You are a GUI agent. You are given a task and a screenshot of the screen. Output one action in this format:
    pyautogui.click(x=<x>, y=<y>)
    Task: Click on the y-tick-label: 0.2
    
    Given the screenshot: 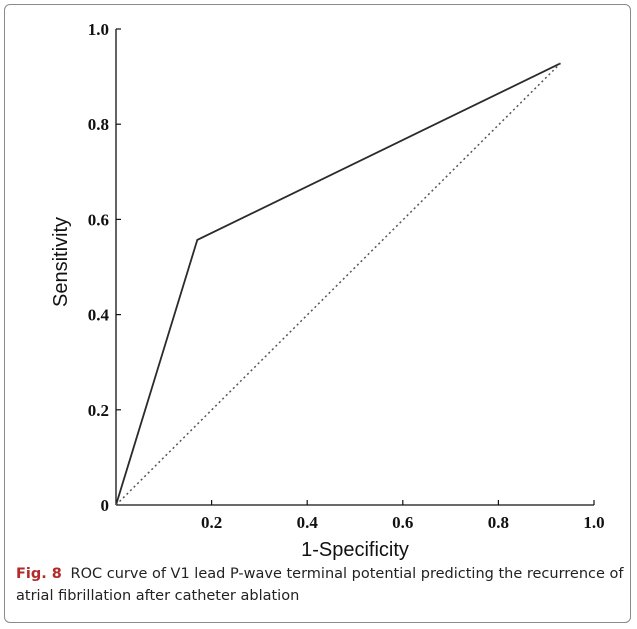 What is the action you would take?
    pyautogui.click(x=98, y=410)
    